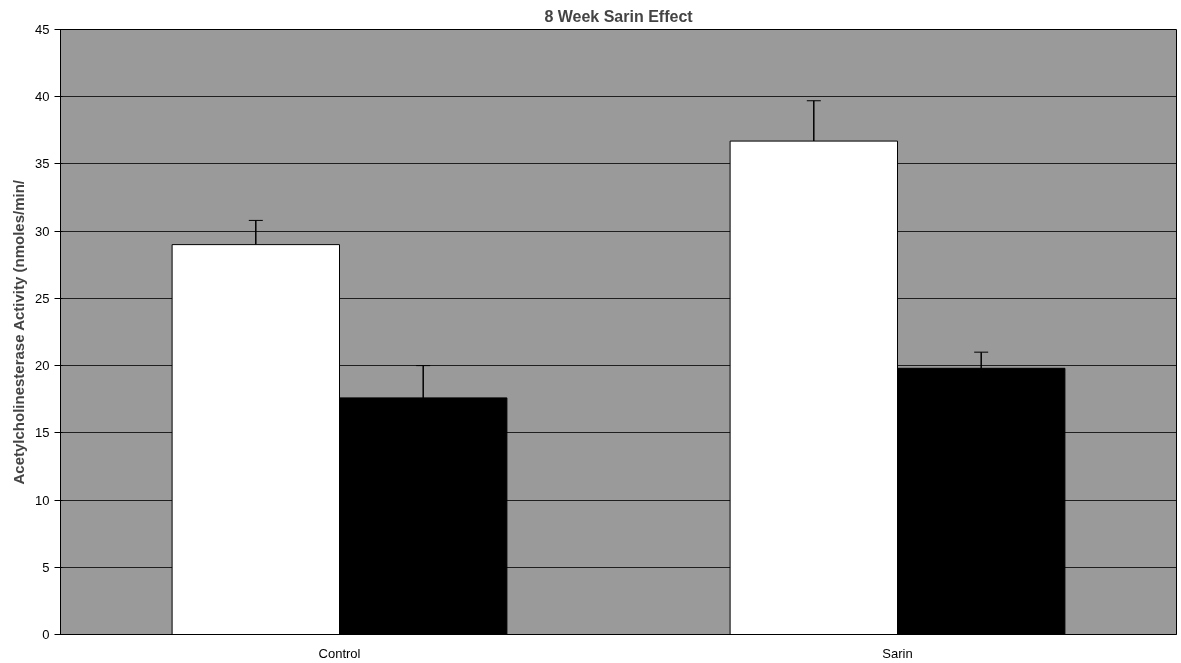 The height and width of the screenshot is (663, 1181). I want to click on chart-title: 8 Week Sarin Effect, so click(619, 16).